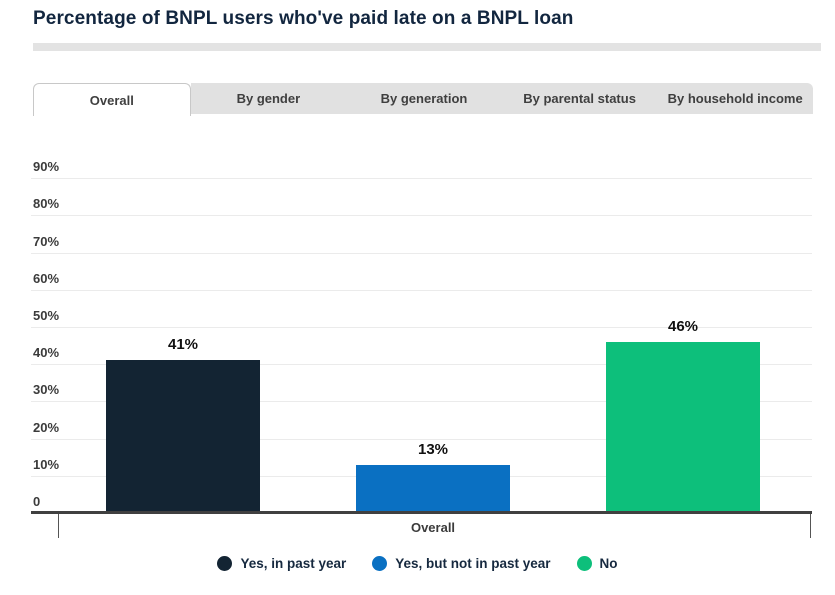 The image size is (835, 595). What do you see at coordinates (380, 563) in the screenshot?
I see `legend-swatch-yes-but-not-in-past-year` at bounding box center [380, 563].